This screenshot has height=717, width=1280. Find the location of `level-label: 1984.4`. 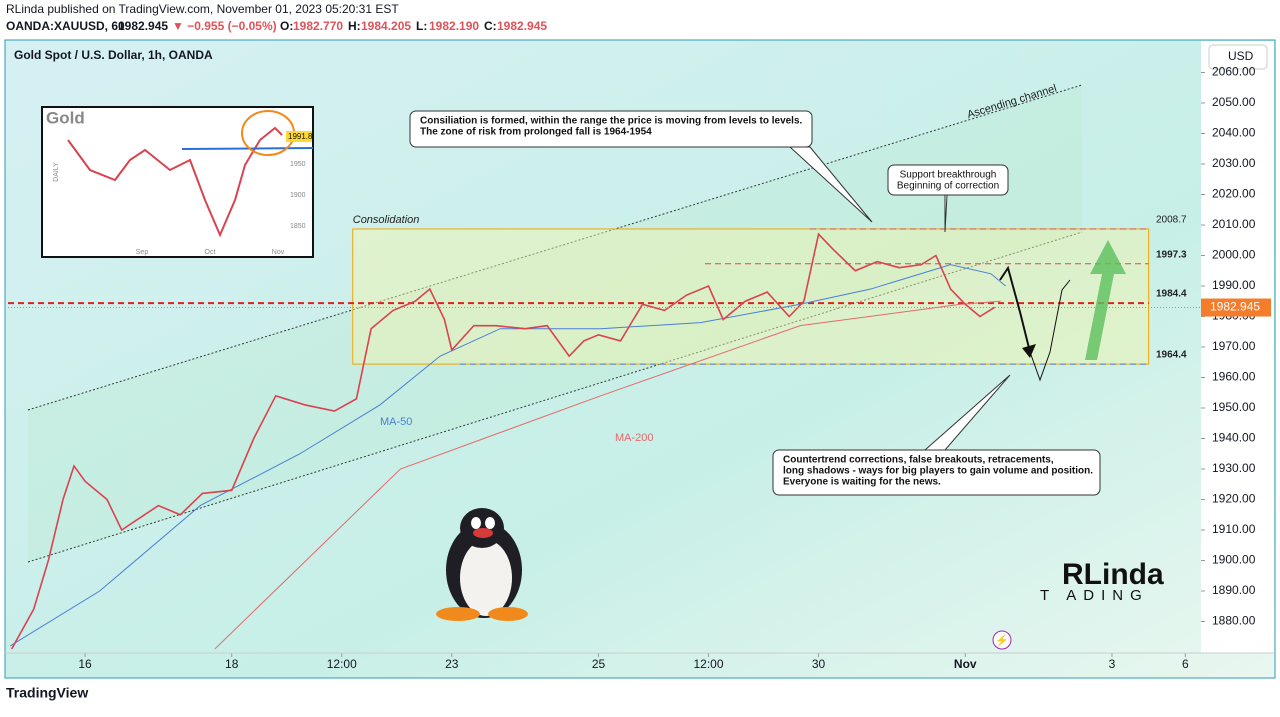

level-label: 1984.4 is located at coordinates (1171, 294).